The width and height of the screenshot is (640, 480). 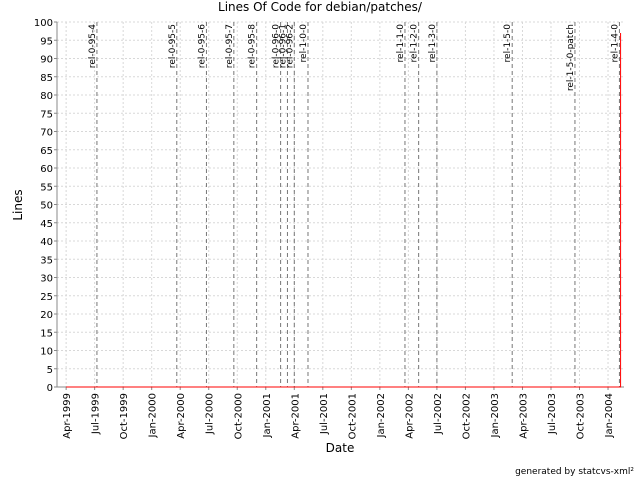 I want to click on release-label: rel-1-2-0, so click(x=415, y=43).